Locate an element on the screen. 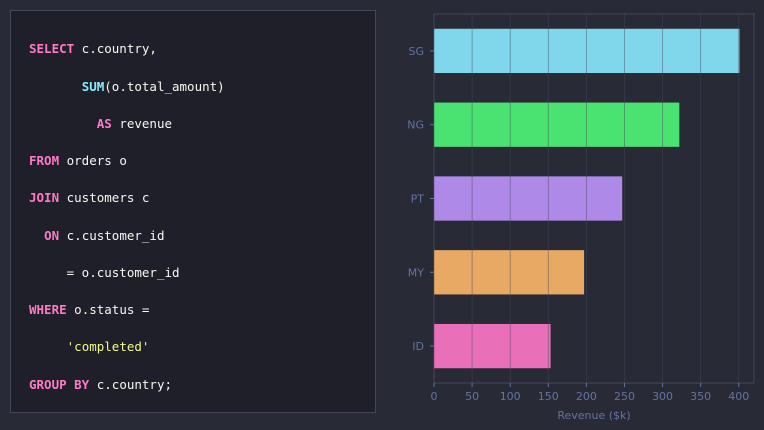 The height and width of the screenshot is (430, 764). code-line-10: GROUP BY c.country; is located at coordinates (100, 385).